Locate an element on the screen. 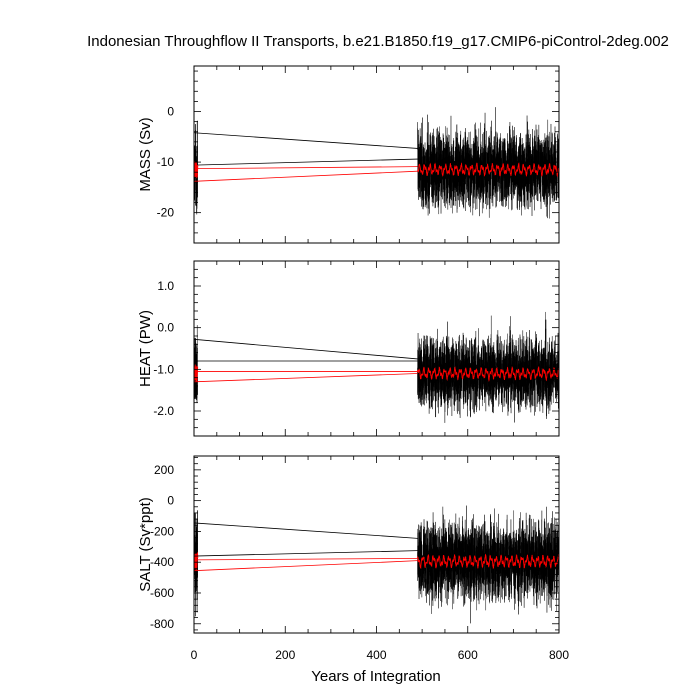 Image resolution: width=700 pixels, height=700 pixels. x-tick-label: 800 is located at coordinates (559, 655).